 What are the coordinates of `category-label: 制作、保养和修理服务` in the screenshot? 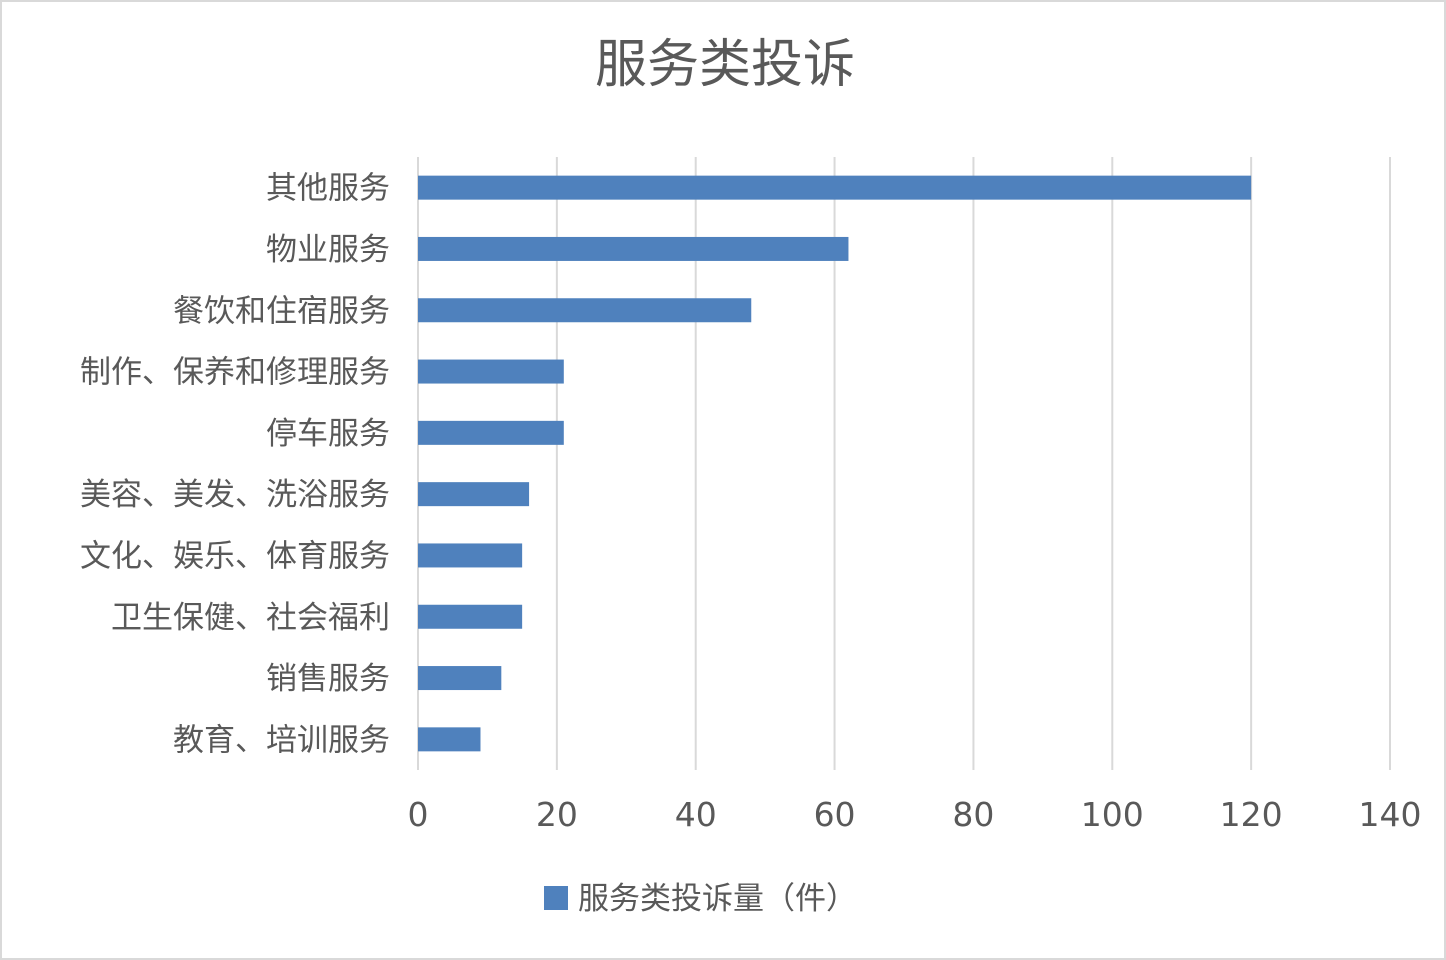 It's located at (235, 373).